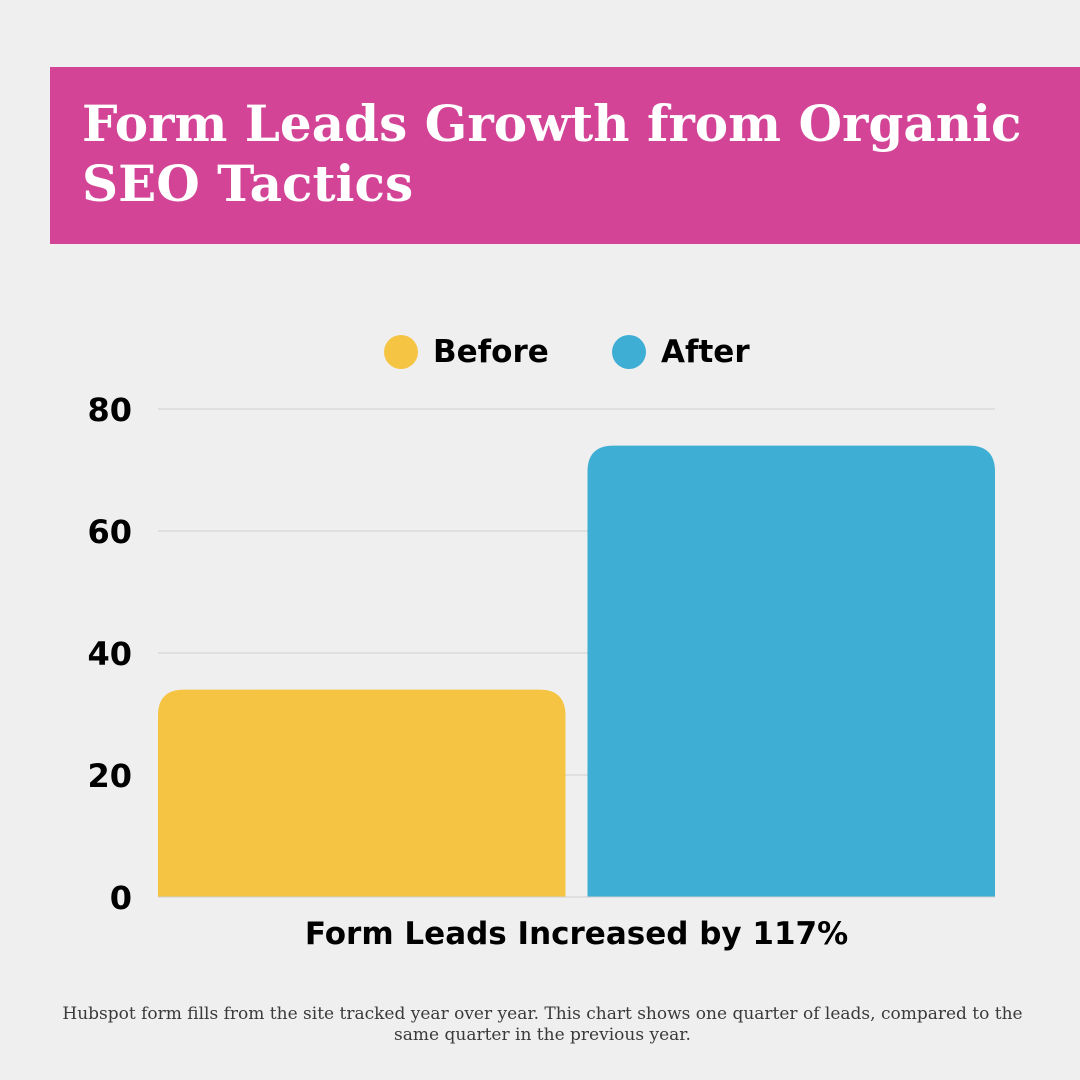 Image resolution: width=1080 pixels, height=1080 pixels. I want to click on chart-legend: Before After, so click(540, 352).